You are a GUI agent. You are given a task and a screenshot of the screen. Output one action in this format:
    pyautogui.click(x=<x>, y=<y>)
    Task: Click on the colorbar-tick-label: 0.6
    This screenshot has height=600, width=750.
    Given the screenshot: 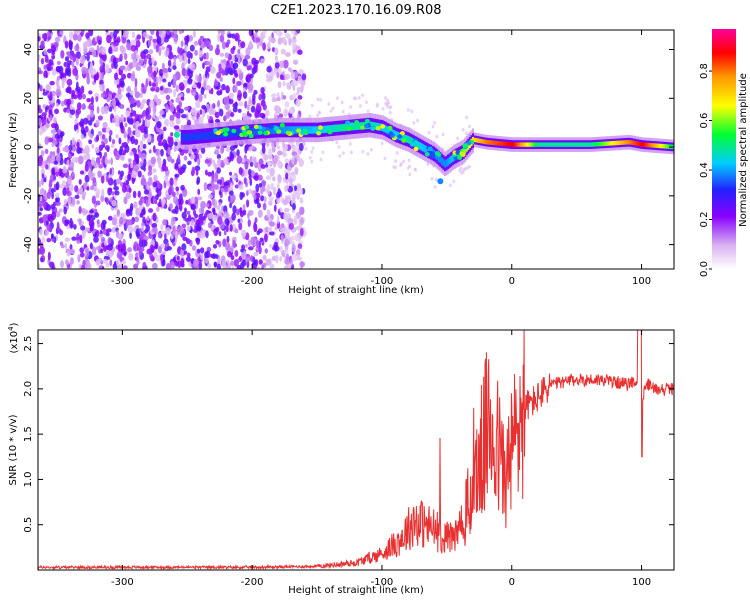 What is the action you would take?
    pyautogui.click(x=704, y=121)
    